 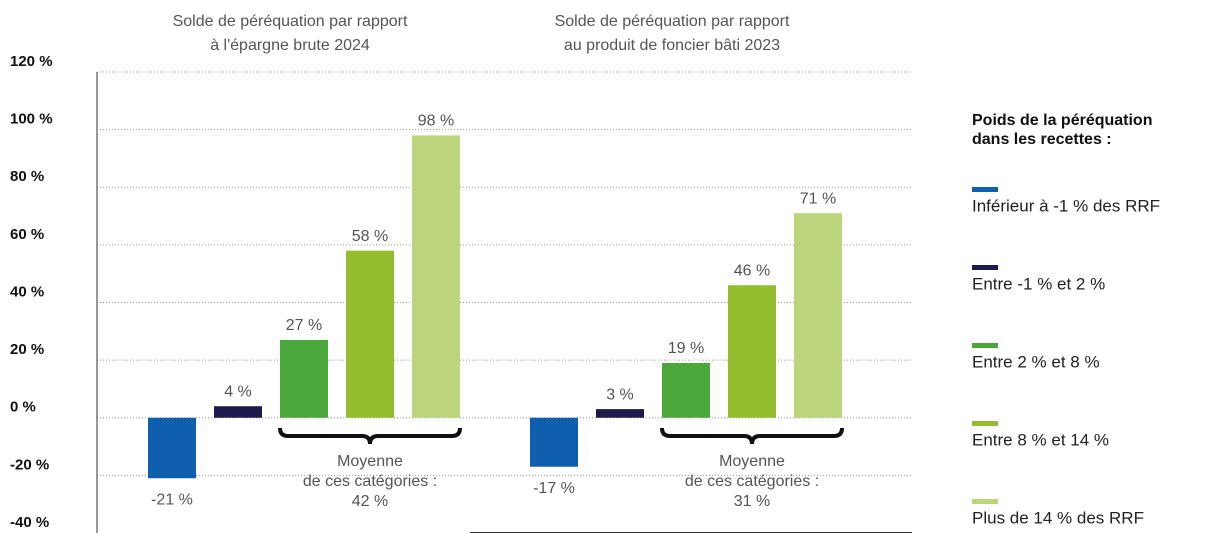 What do you see at coordinates (752, 270) in the screenshot?
I see `value-label: 46 %` at bounding box center [752, 270].